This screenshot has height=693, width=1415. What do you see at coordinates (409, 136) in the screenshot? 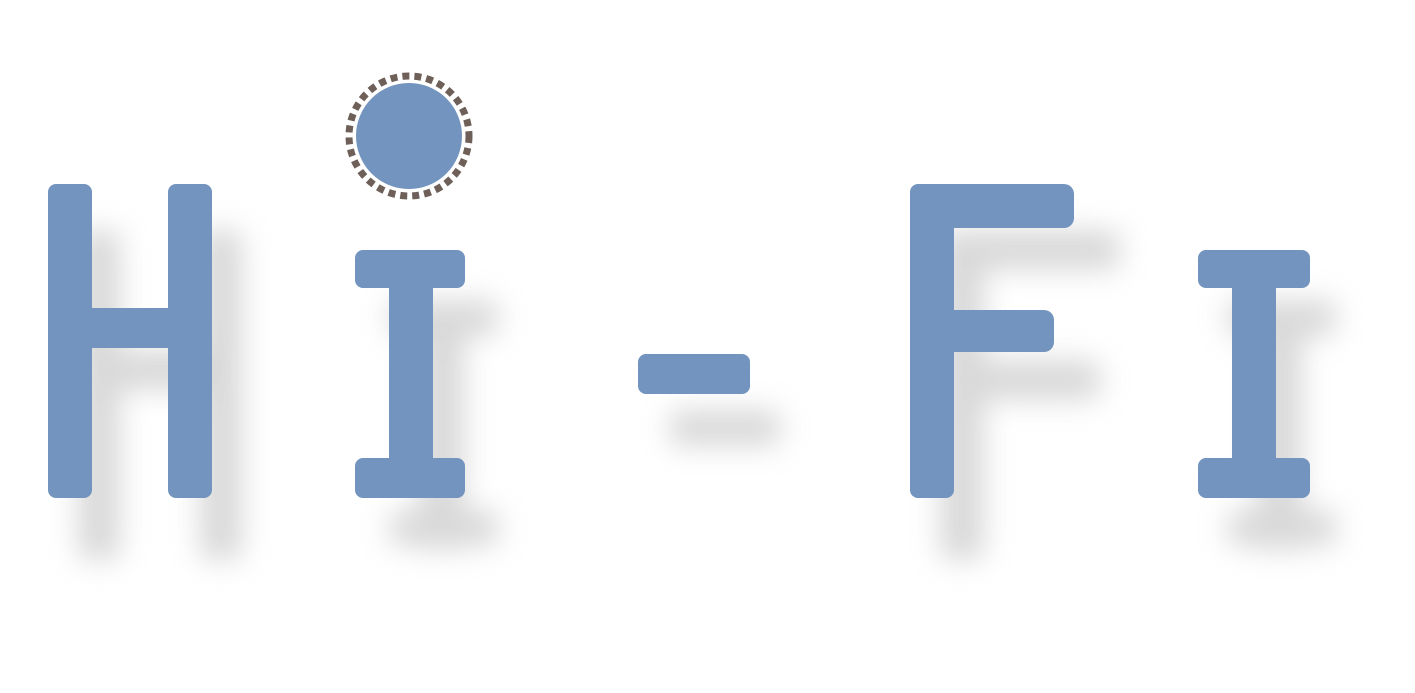
I see `i-dot-icon` at bounding box center [409, 136].